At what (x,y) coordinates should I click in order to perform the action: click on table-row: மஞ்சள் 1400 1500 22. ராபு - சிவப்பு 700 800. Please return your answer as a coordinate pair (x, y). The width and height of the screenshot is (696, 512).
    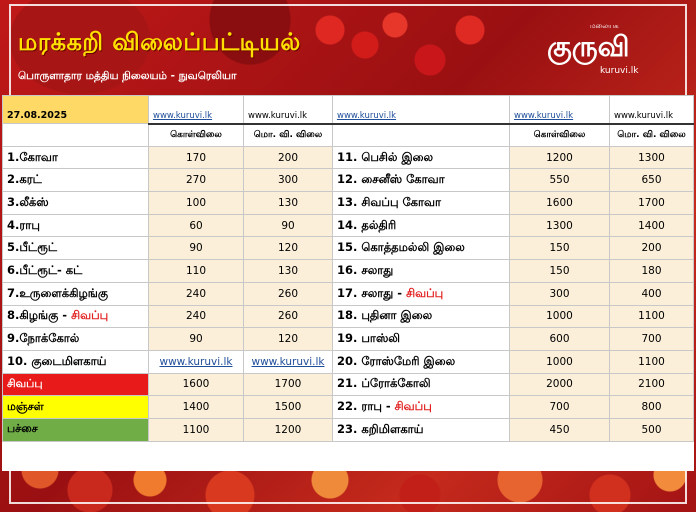
    Looking at the image, I should click on (348, 407).